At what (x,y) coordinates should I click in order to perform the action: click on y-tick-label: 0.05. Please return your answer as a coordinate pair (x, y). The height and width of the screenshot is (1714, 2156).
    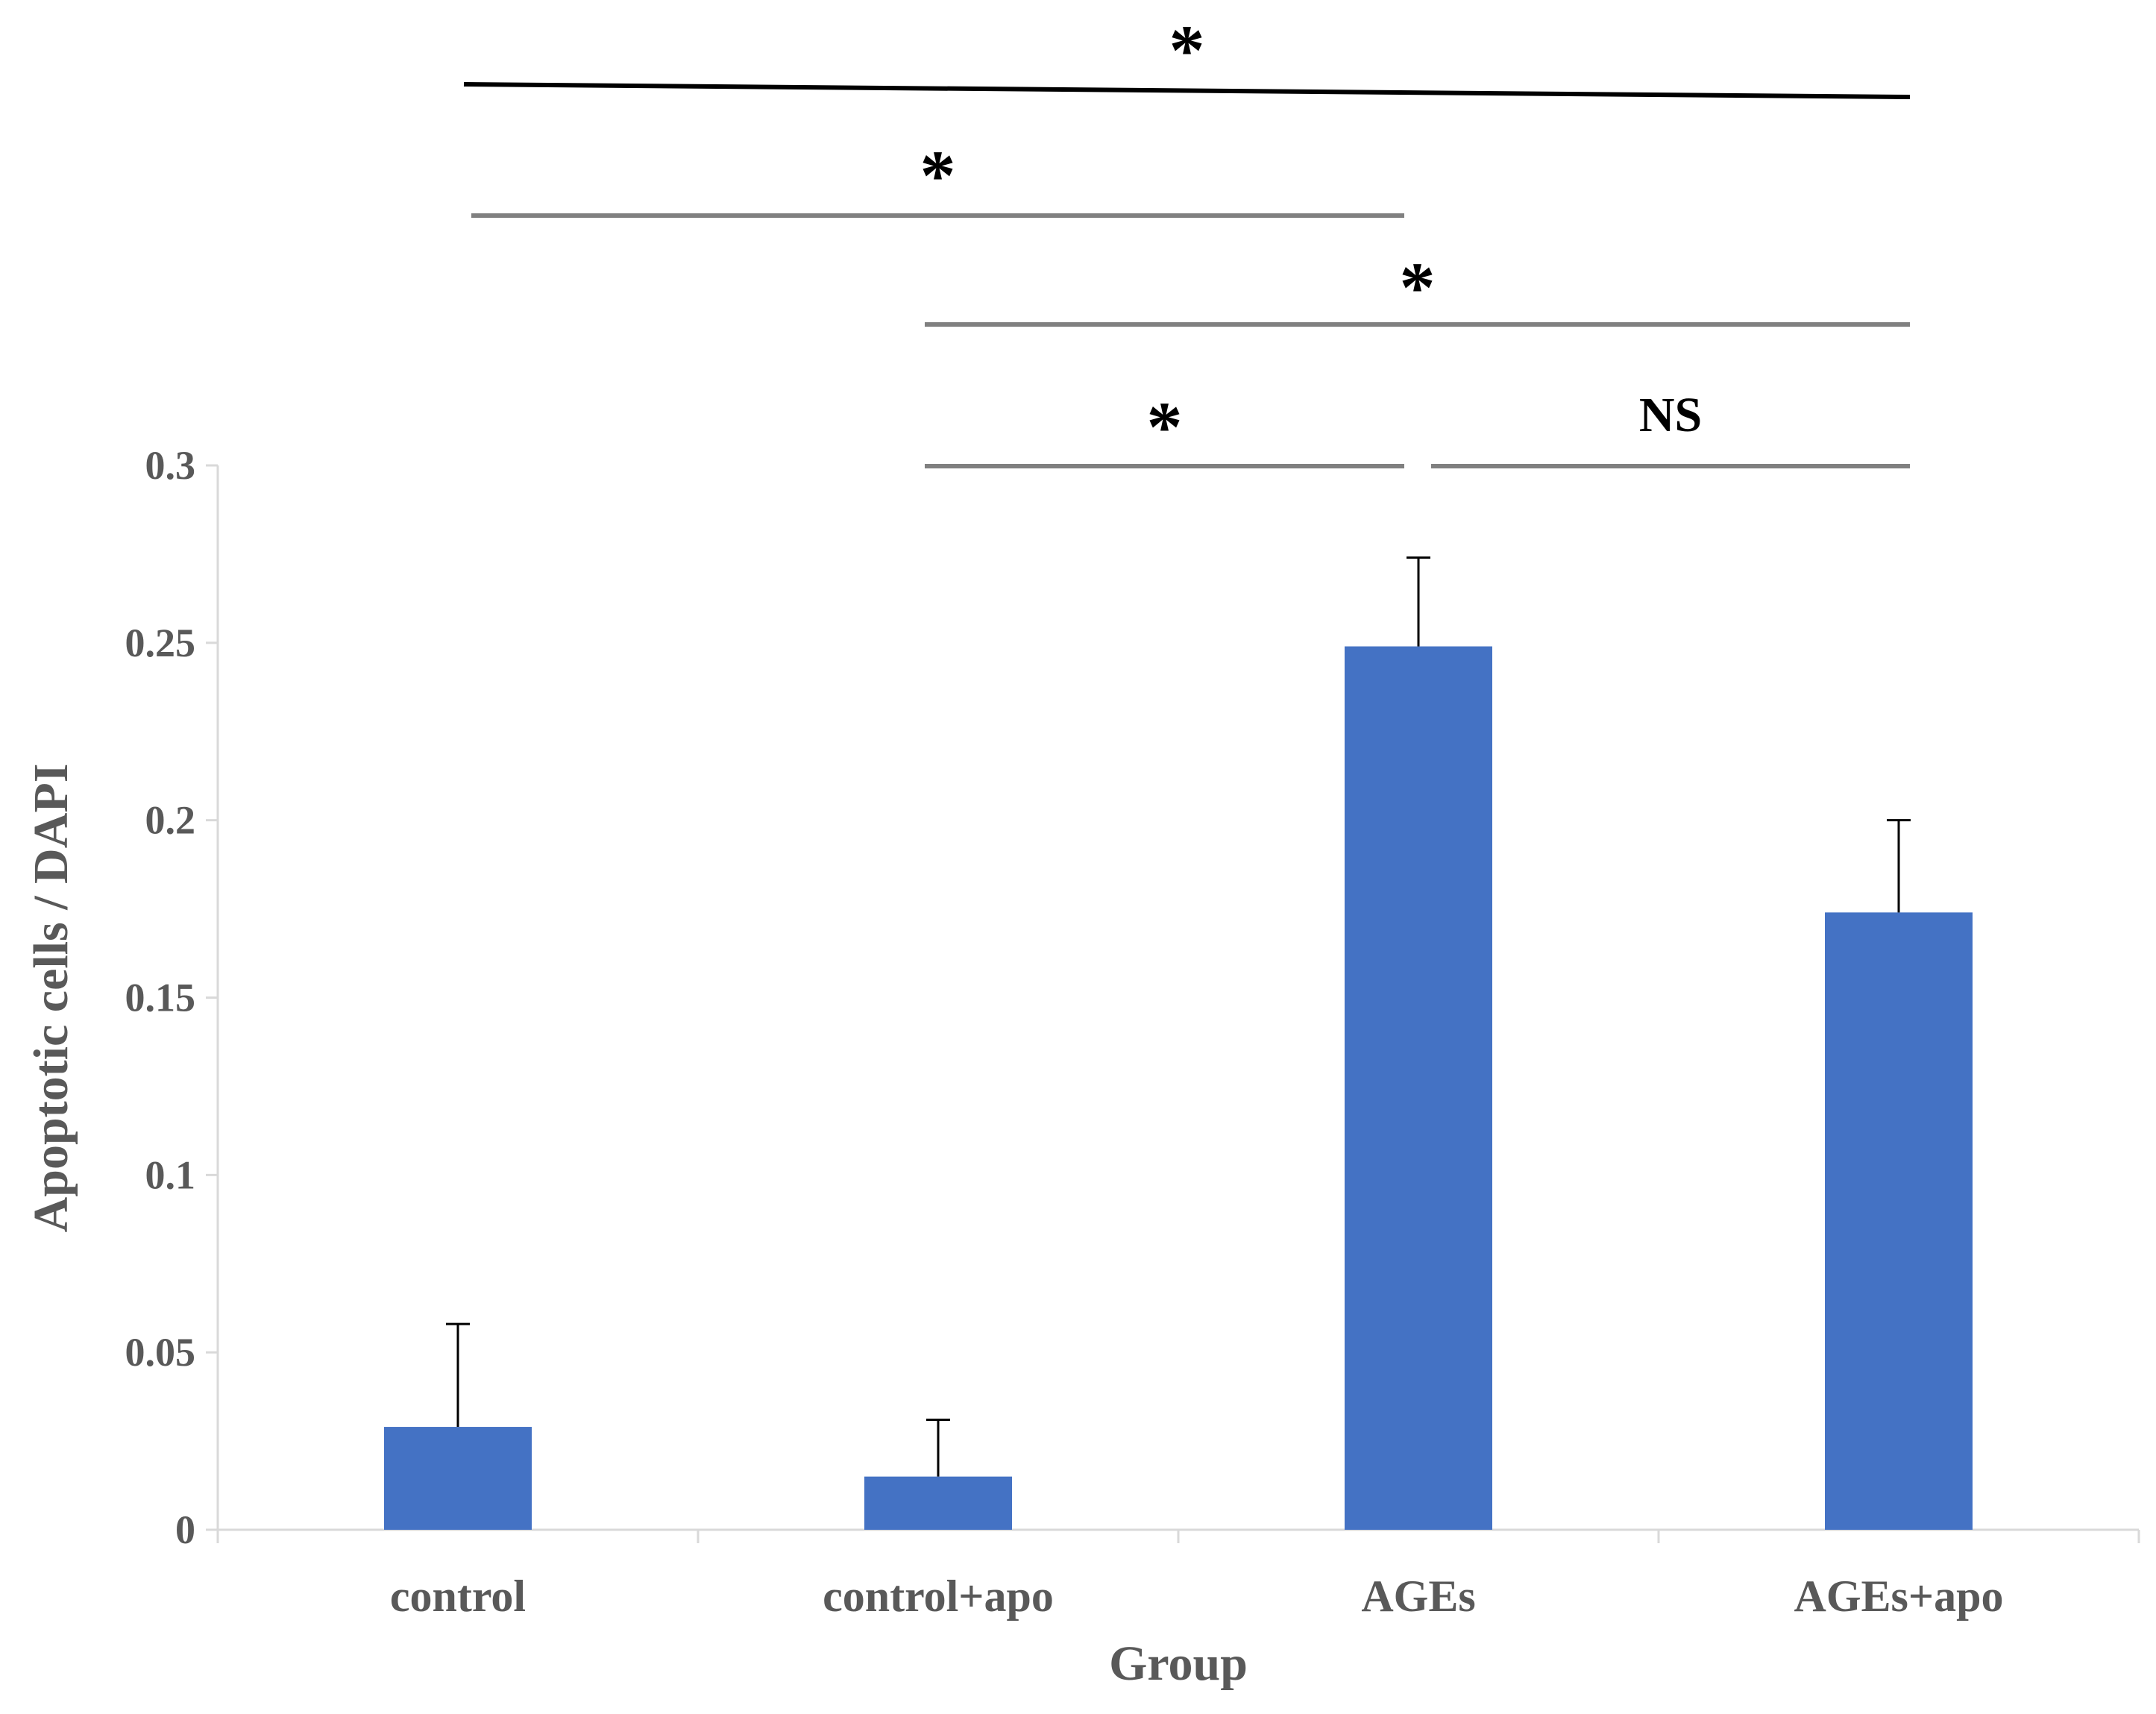
    Looking at the image, I should click on (160, 1352).